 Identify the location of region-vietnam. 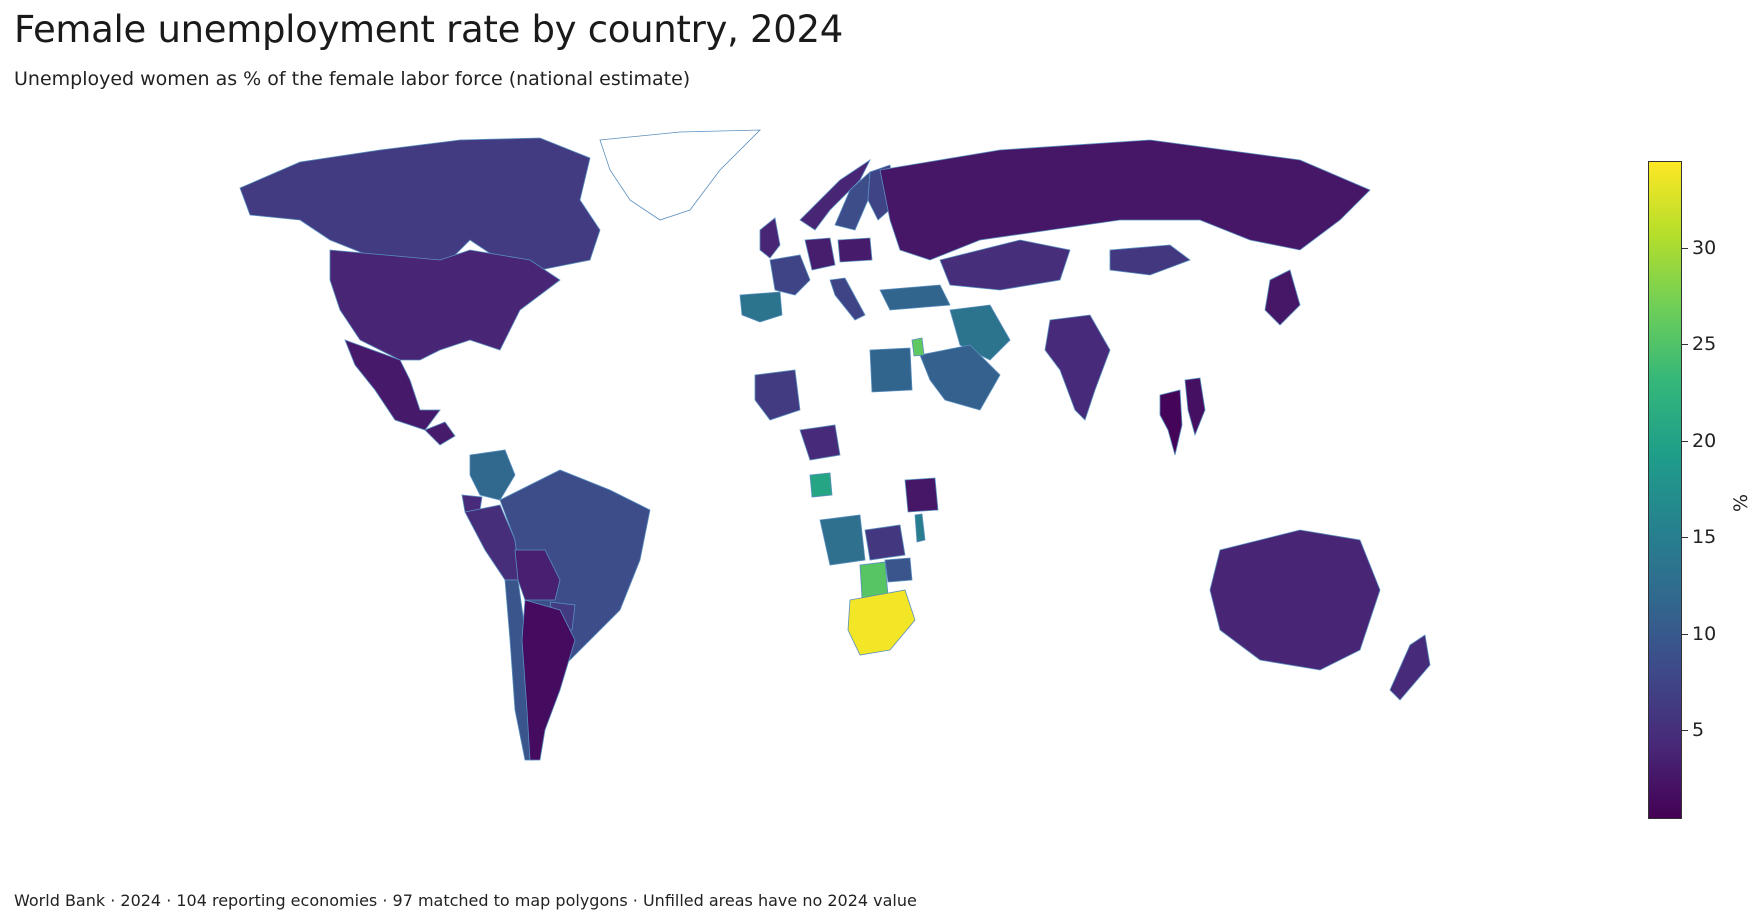
(1195, 407).